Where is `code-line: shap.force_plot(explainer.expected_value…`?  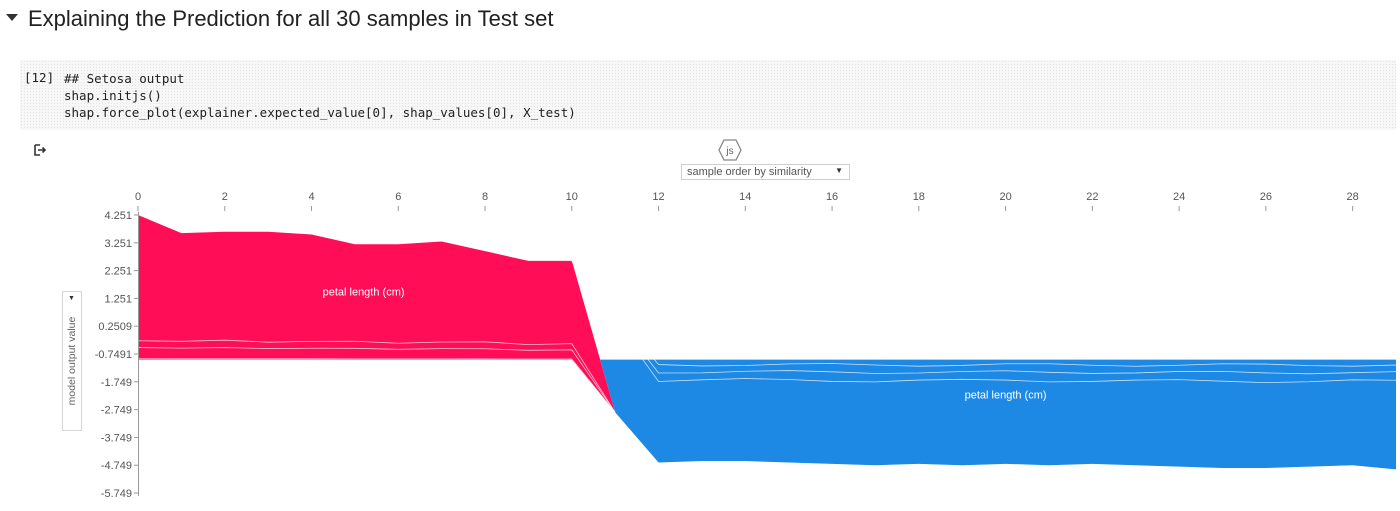
code-line: shap.force_plot(explainer.expected_value… is located at coordinates (320, 112).